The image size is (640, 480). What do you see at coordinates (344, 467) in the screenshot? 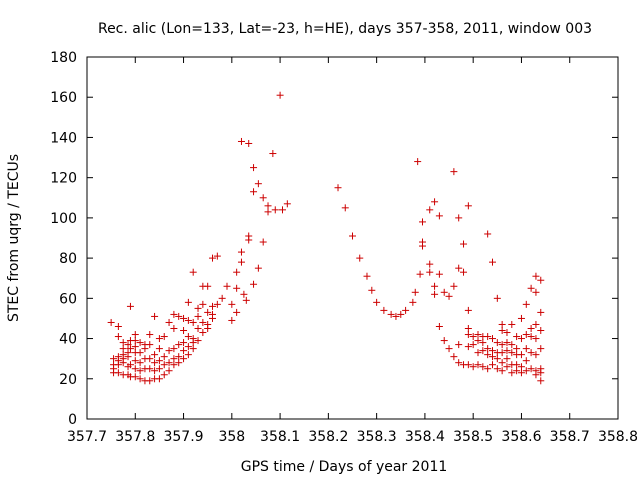
I see `x-axis-label: GPS time / Days of year 2011` at bounding box center [344, 467].